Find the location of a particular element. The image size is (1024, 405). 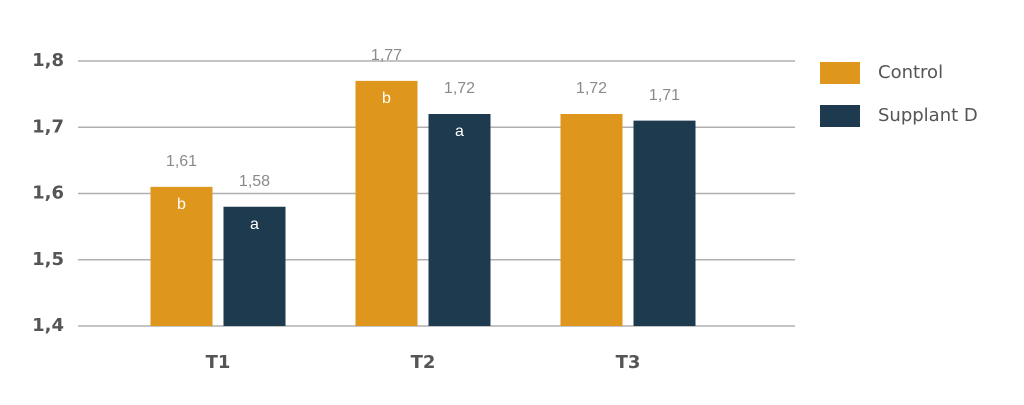

value-label: 1,77 is located at coordinates (386, 55).